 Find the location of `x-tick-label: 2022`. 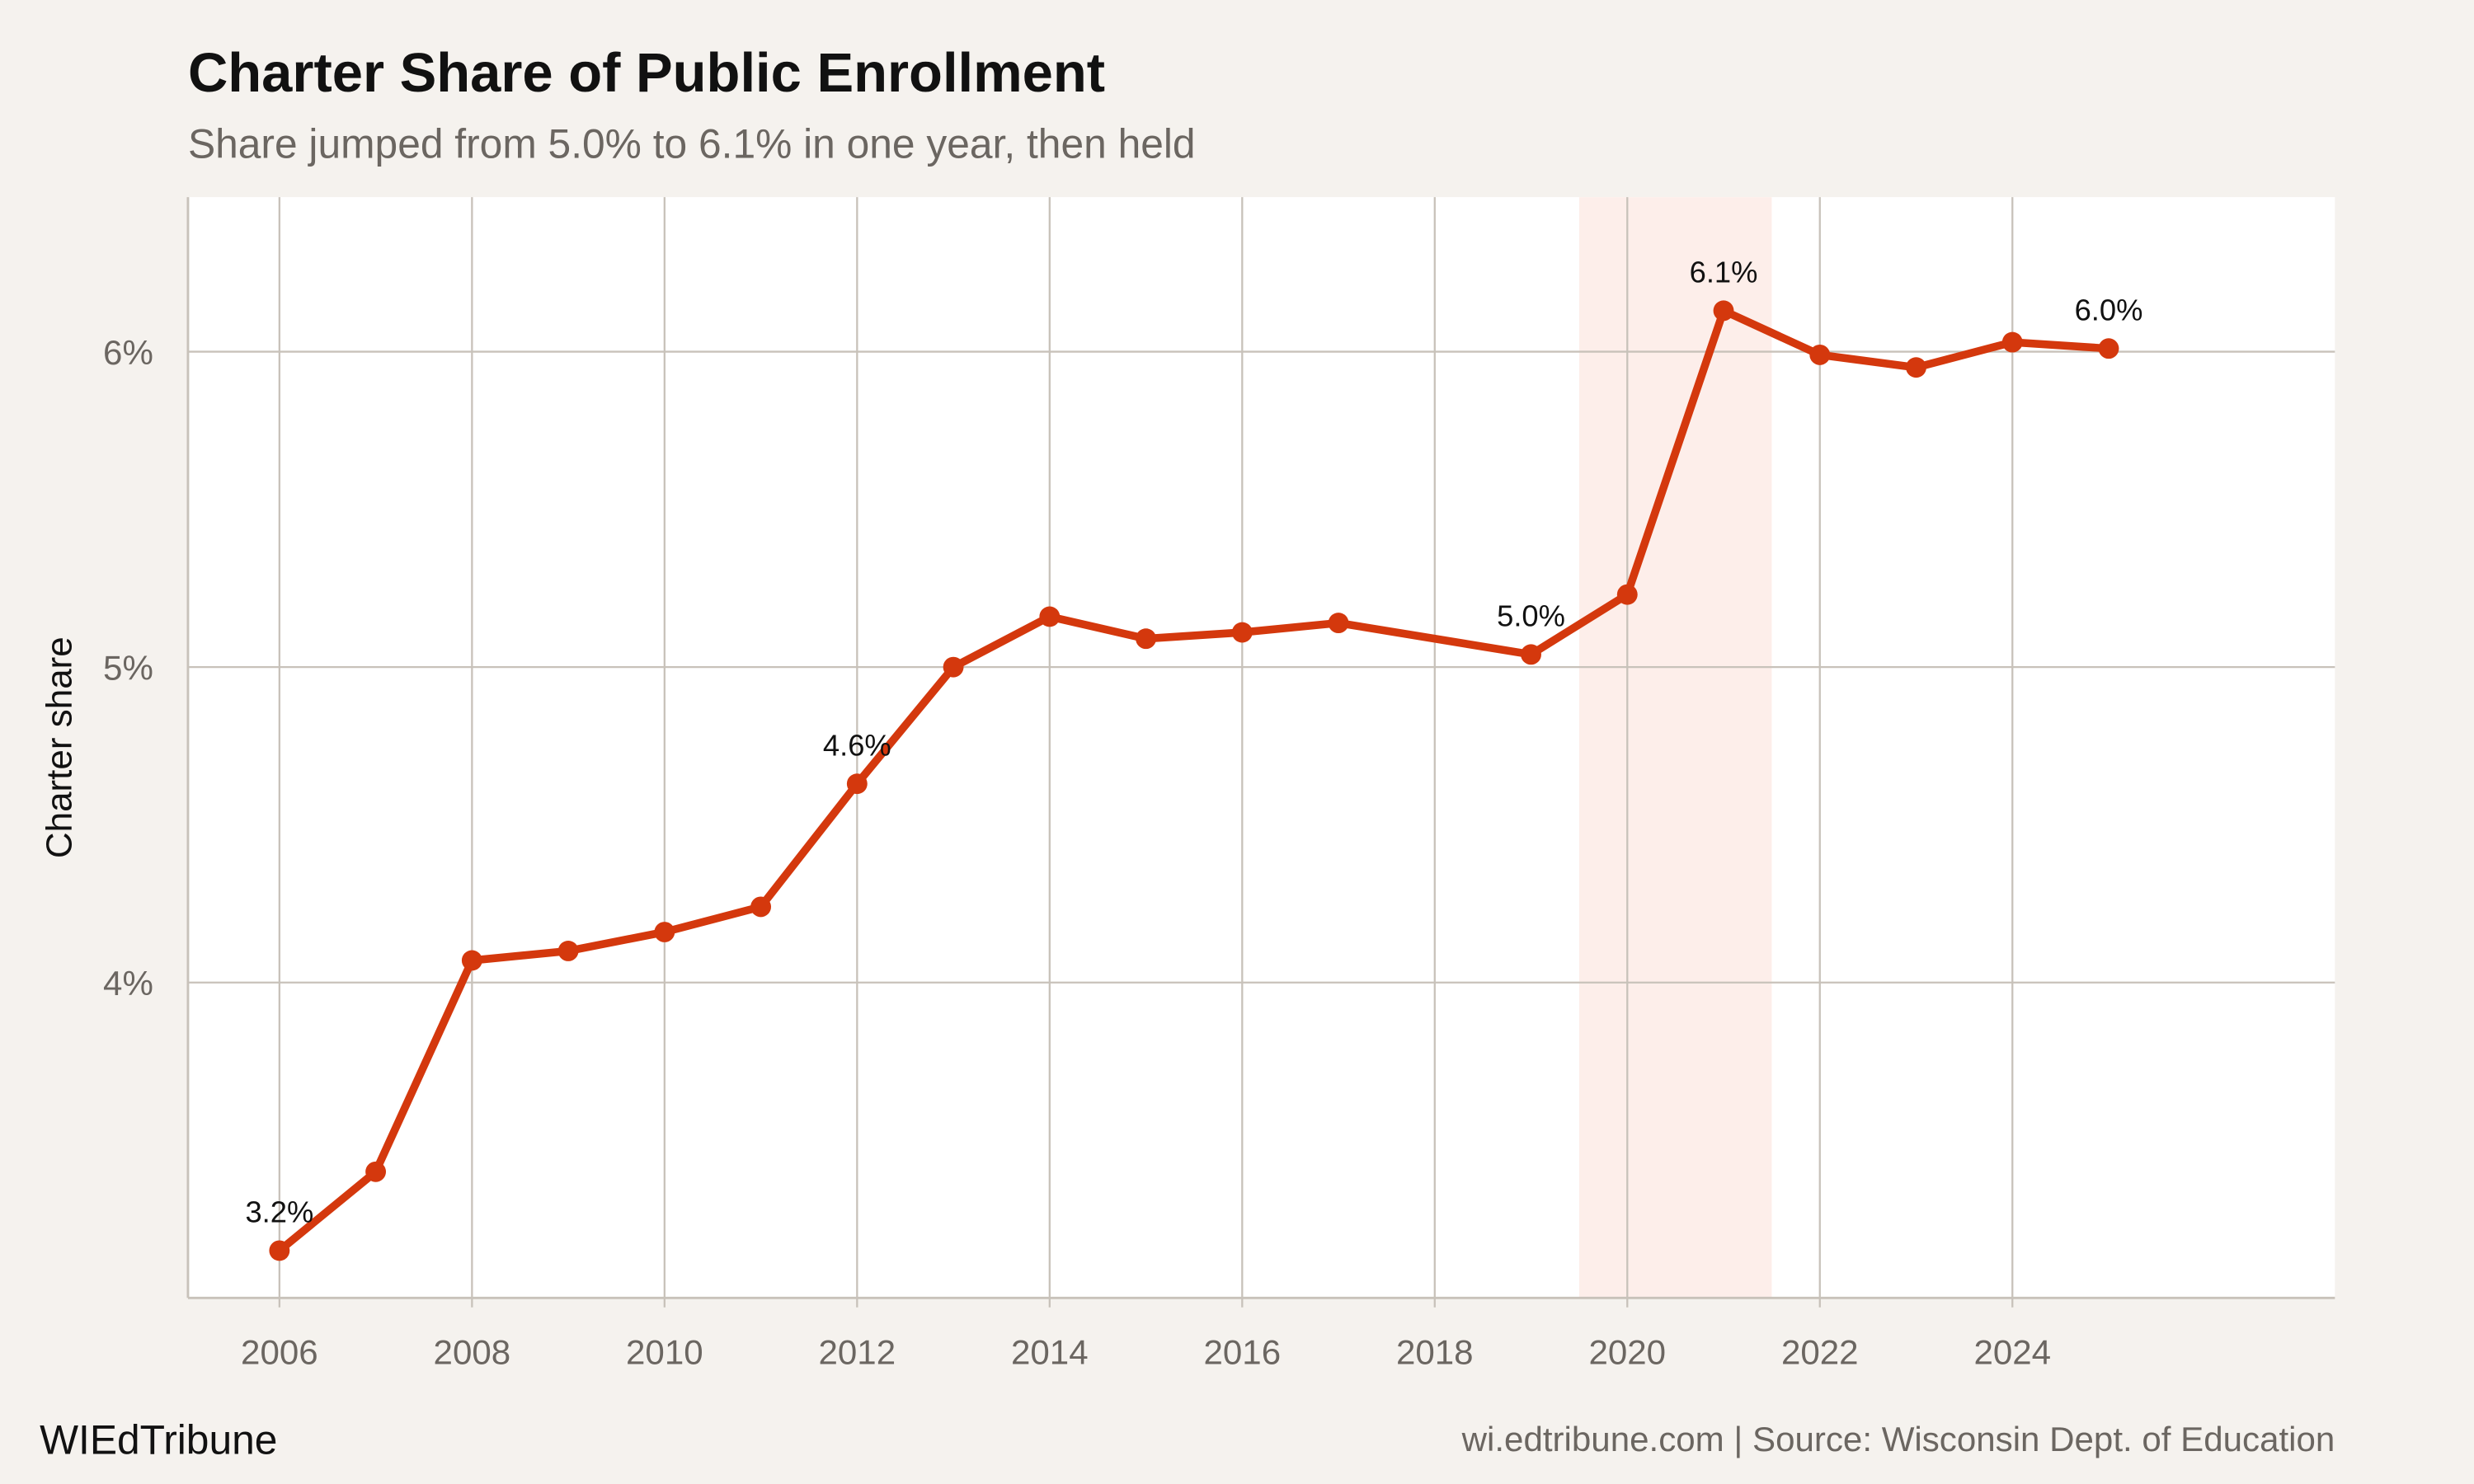

x-tick-label: 2022 is located at coordinates (1820, 1352).